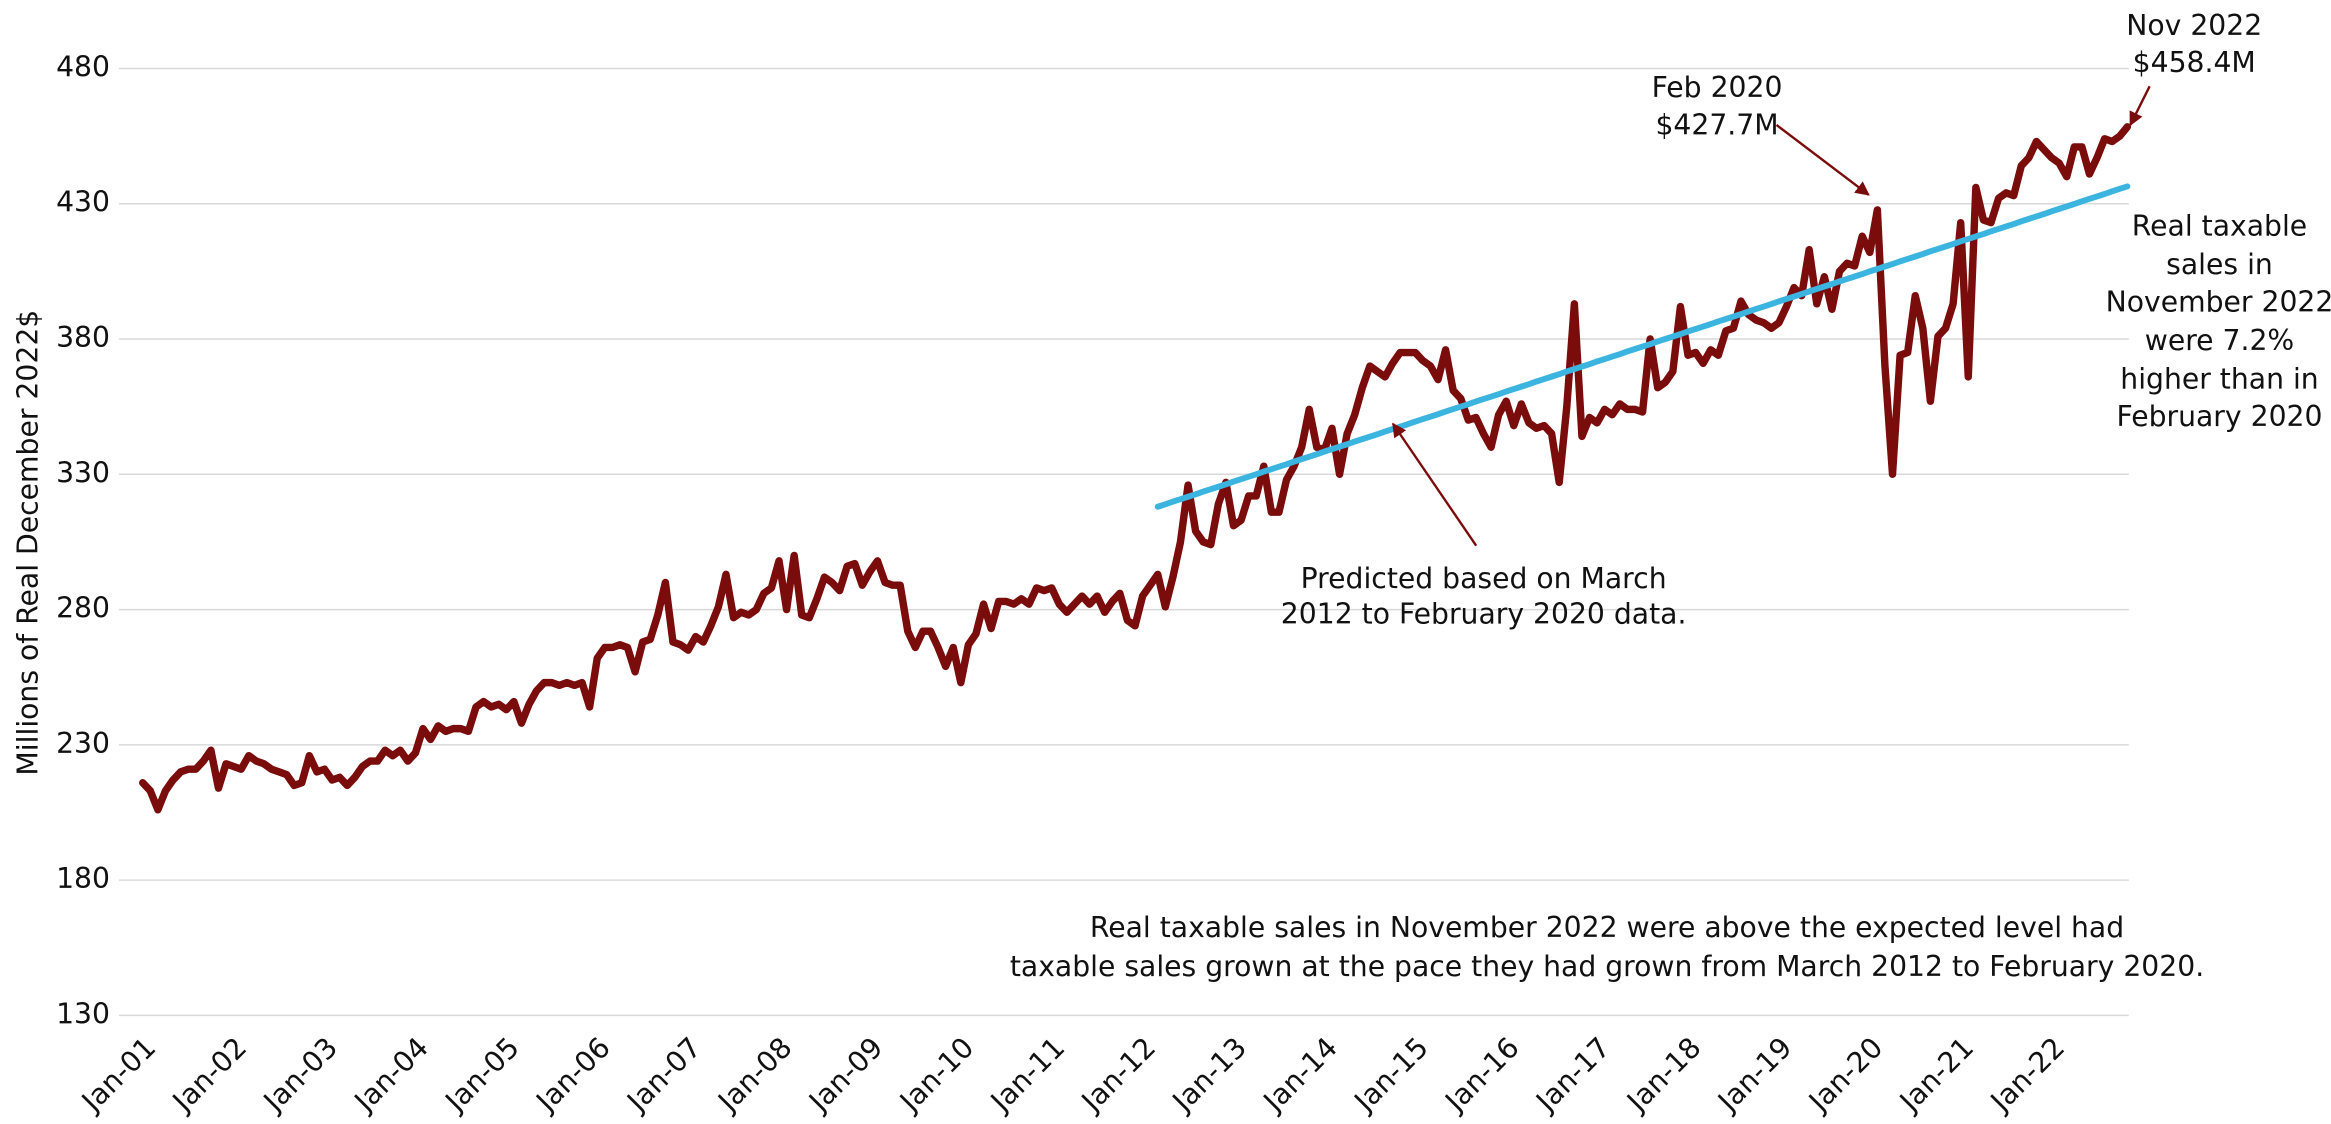  What do you see at coordinates (1482, 1075) in the screenshot?
I see `x-tick-label: Jan-16` at bounding box center [1482, 1075].